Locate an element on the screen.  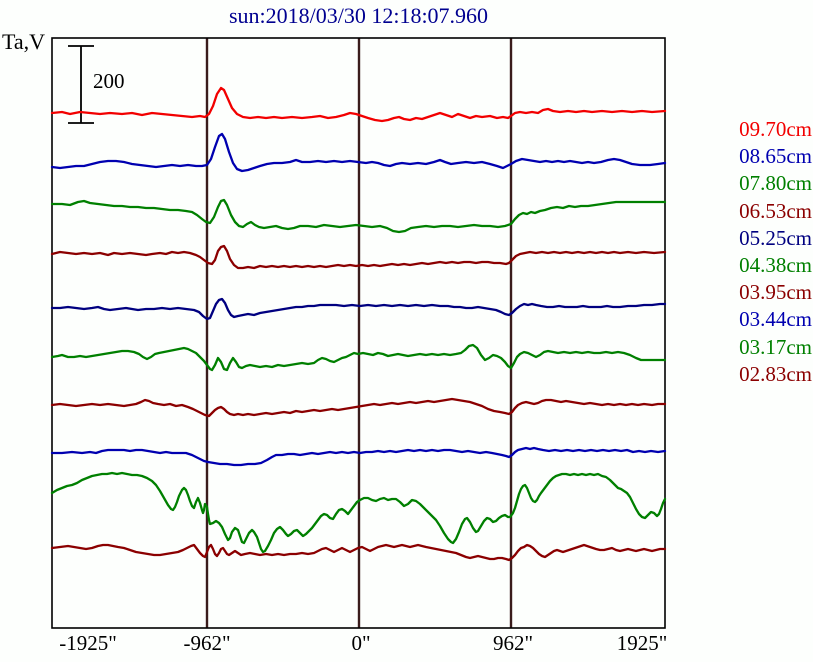
legend-item-09.70cm: 09.70cm is located at coordinates (775, 129).